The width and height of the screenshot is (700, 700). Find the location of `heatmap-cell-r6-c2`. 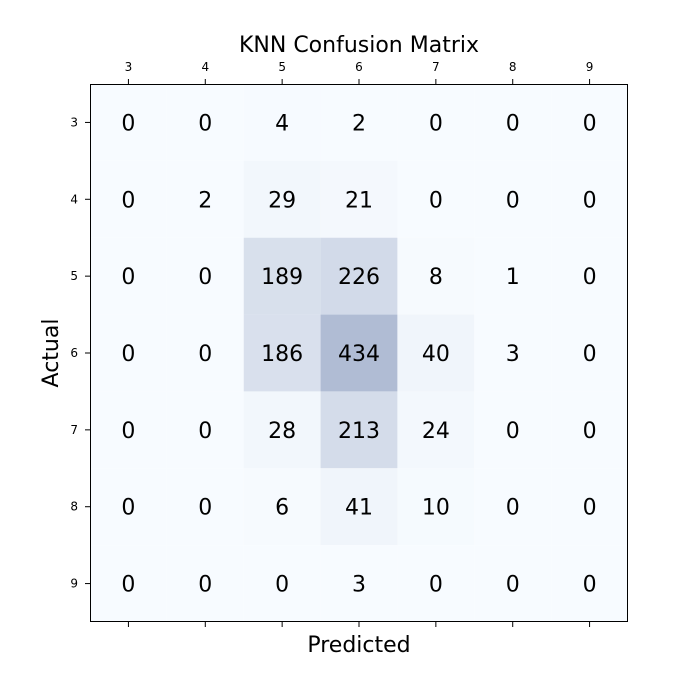

heatmap-cell-r6-c2 is located at coordinates (282, 583).